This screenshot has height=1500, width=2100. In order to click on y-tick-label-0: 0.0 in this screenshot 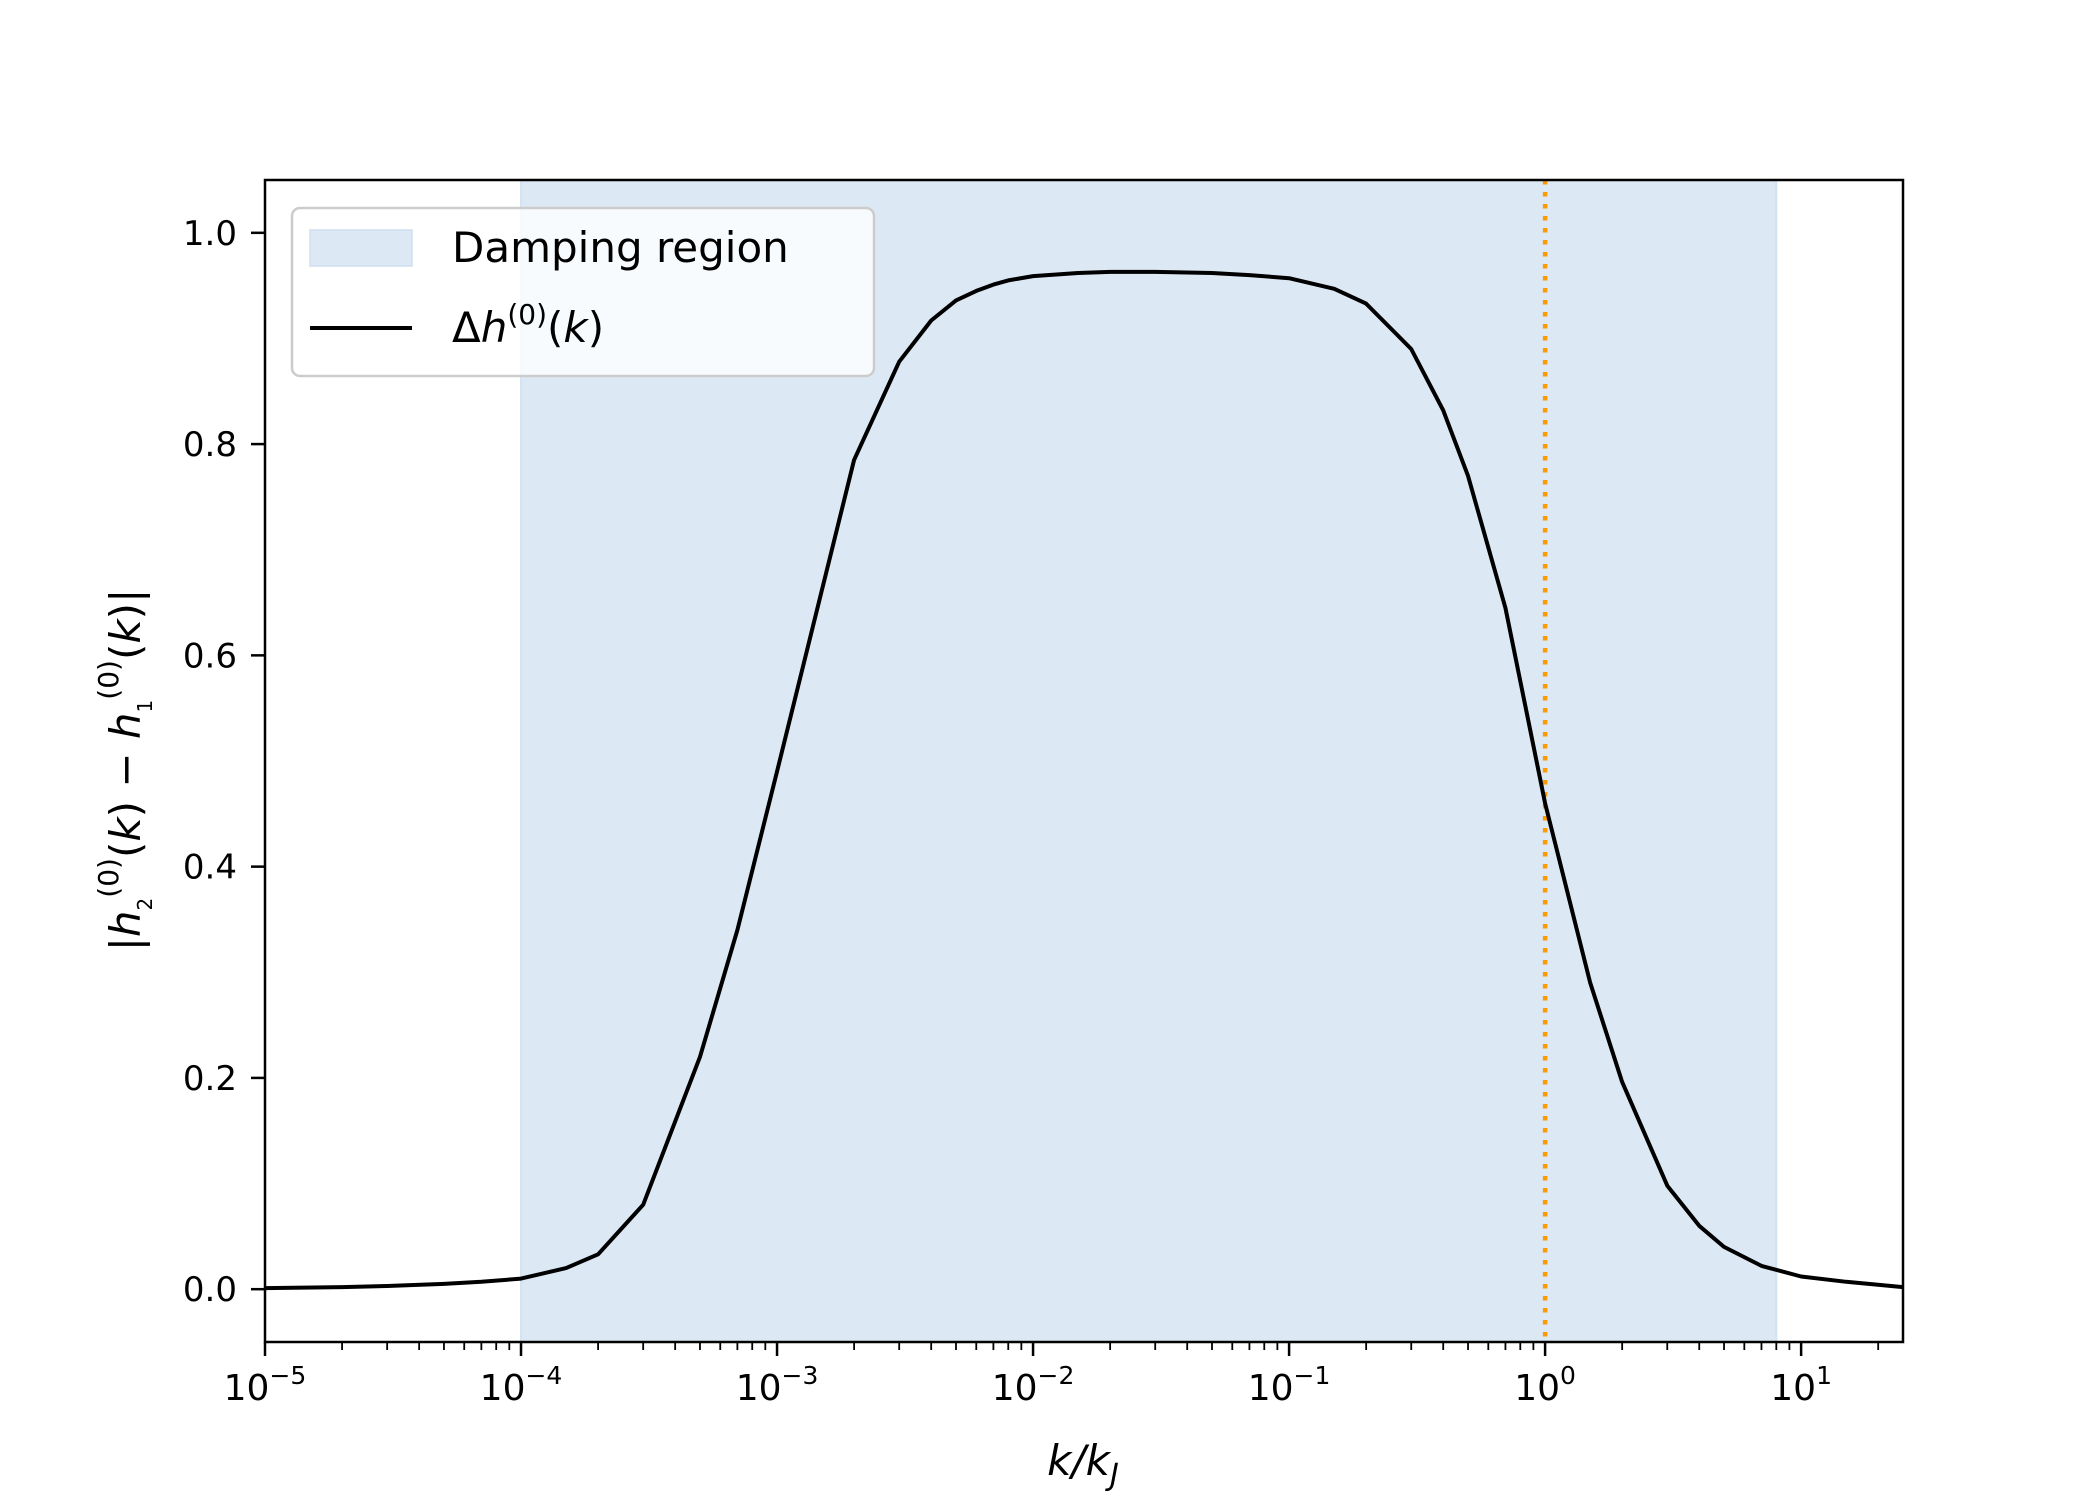, I will do `click(210, 1290)`.